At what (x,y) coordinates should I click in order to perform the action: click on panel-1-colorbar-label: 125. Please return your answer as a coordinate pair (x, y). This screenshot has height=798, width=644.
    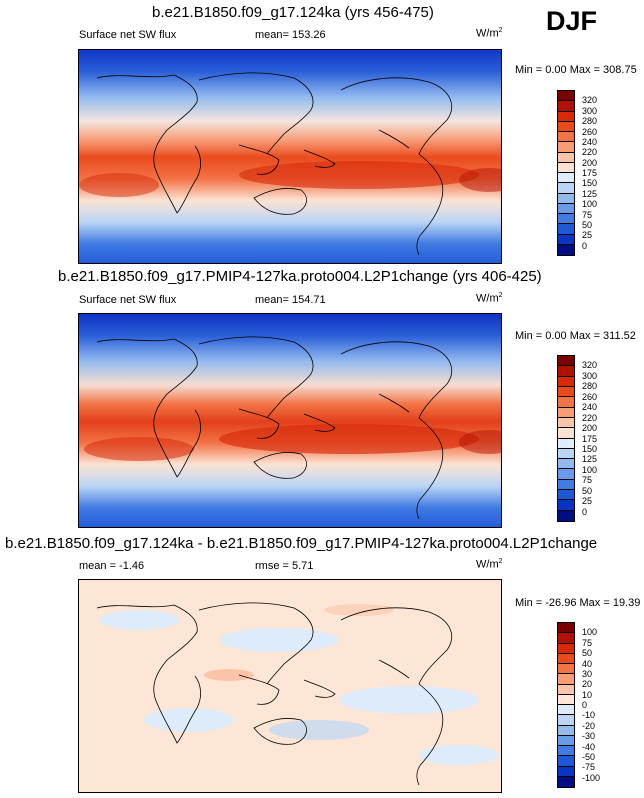
    Looking at the image, I should click on (590, 193).